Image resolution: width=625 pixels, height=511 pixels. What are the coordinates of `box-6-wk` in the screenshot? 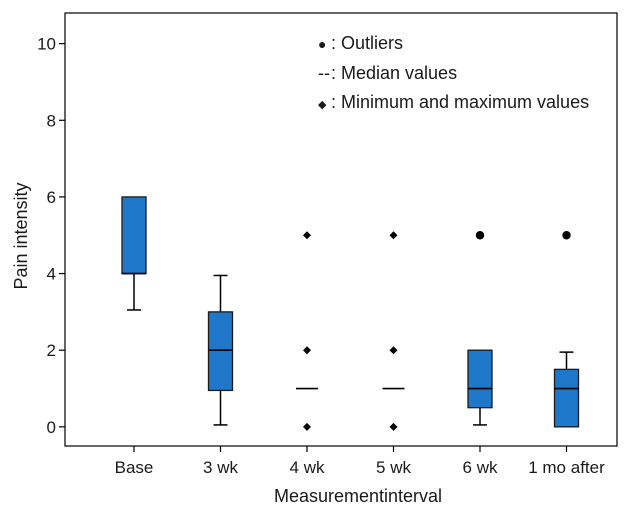 It's located at (480, 379).